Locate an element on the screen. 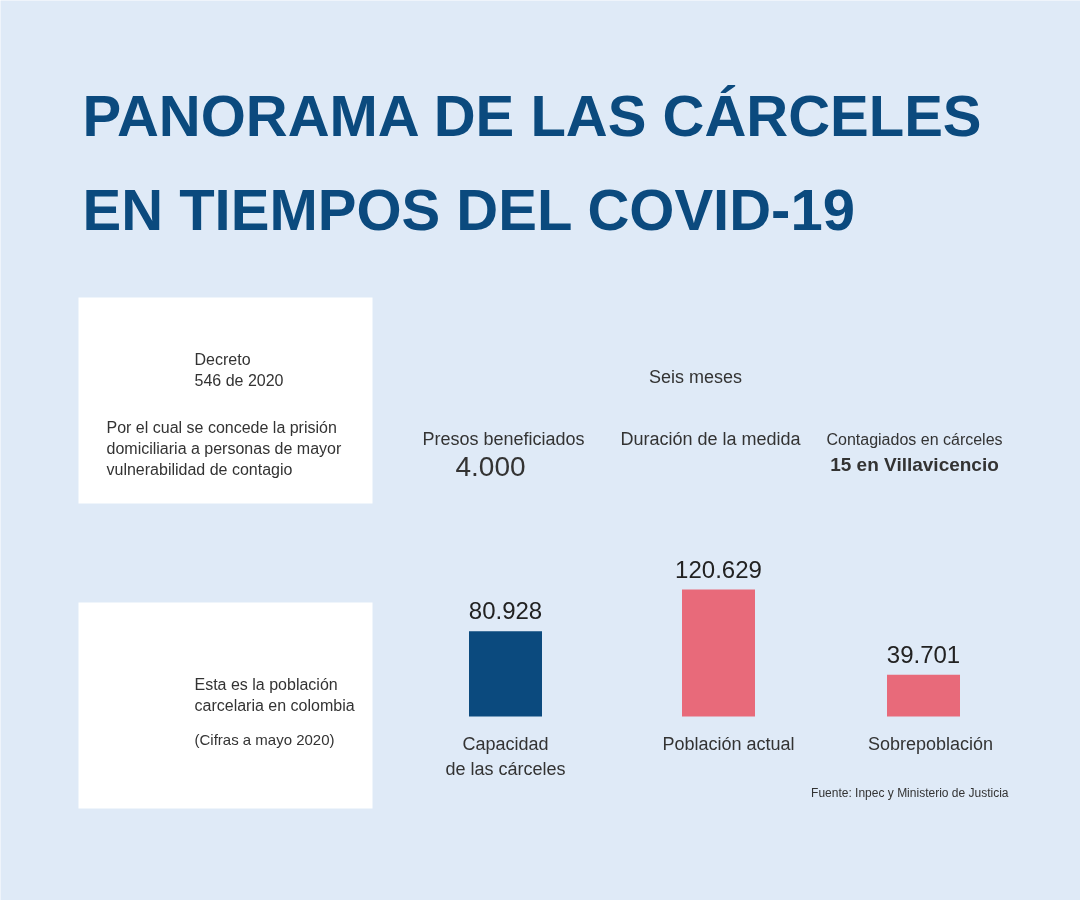  data-label: 120.629 is located at coordinates (718, 569).